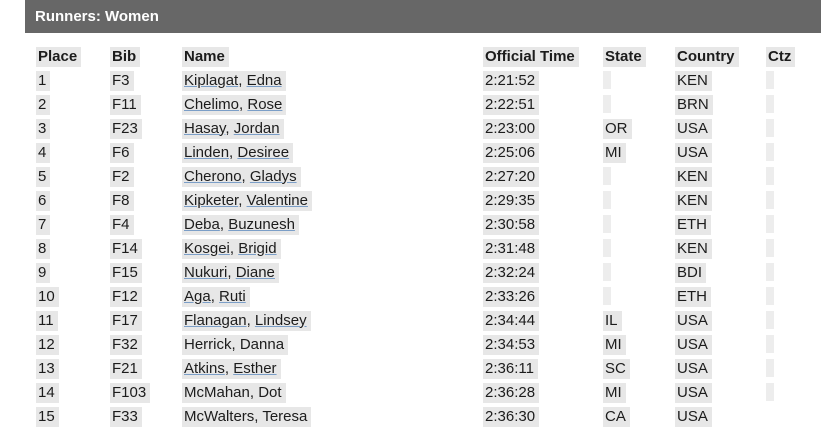  I want to click on place-value: 8, so click(43, 248).